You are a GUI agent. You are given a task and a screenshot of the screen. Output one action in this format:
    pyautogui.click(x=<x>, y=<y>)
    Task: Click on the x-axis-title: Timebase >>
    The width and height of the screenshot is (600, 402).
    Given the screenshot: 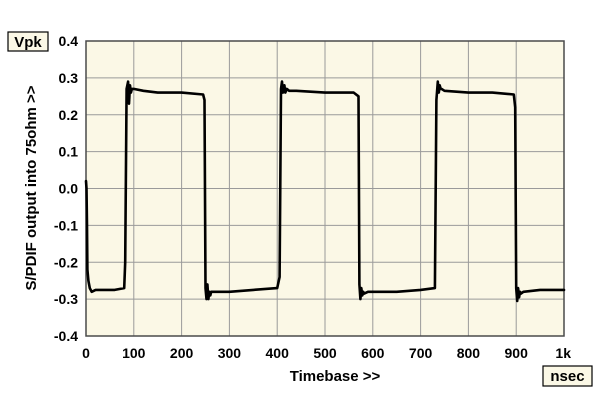 What is the action you would take?
    pyautogui.click(x=335, y=376)
    